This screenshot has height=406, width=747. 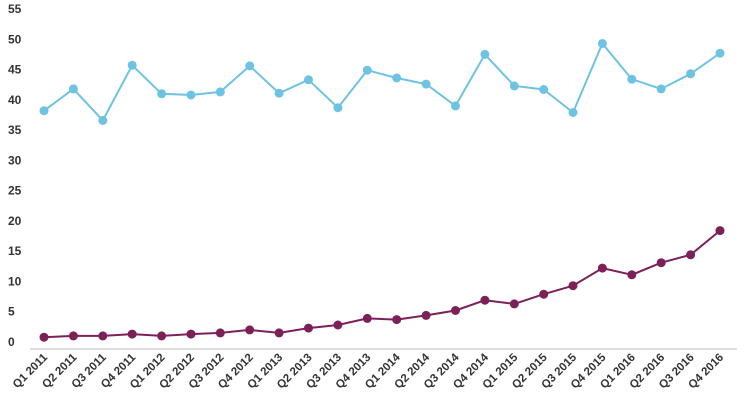 What do you see at coordinates (11, 342) in the screenshot?
I see `y-tick-label: 0` at bounding box center [11, 342].